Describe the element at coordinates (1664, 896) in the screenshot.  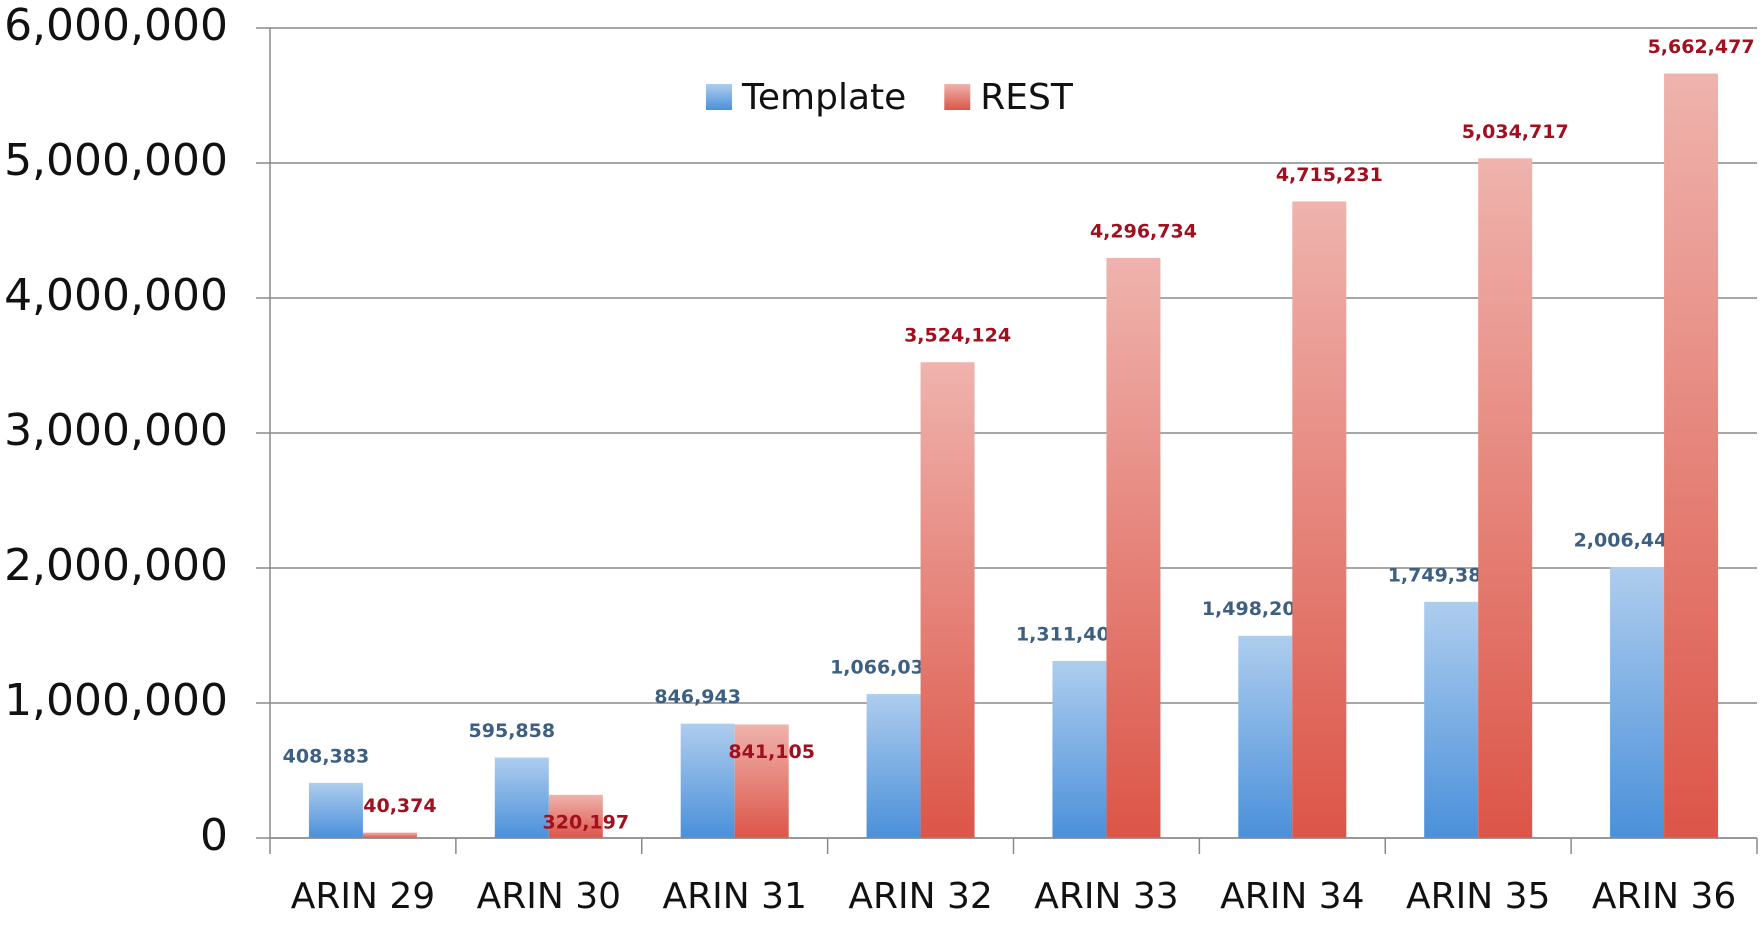
I see `x-tick-label: ARIN 36` at that location.